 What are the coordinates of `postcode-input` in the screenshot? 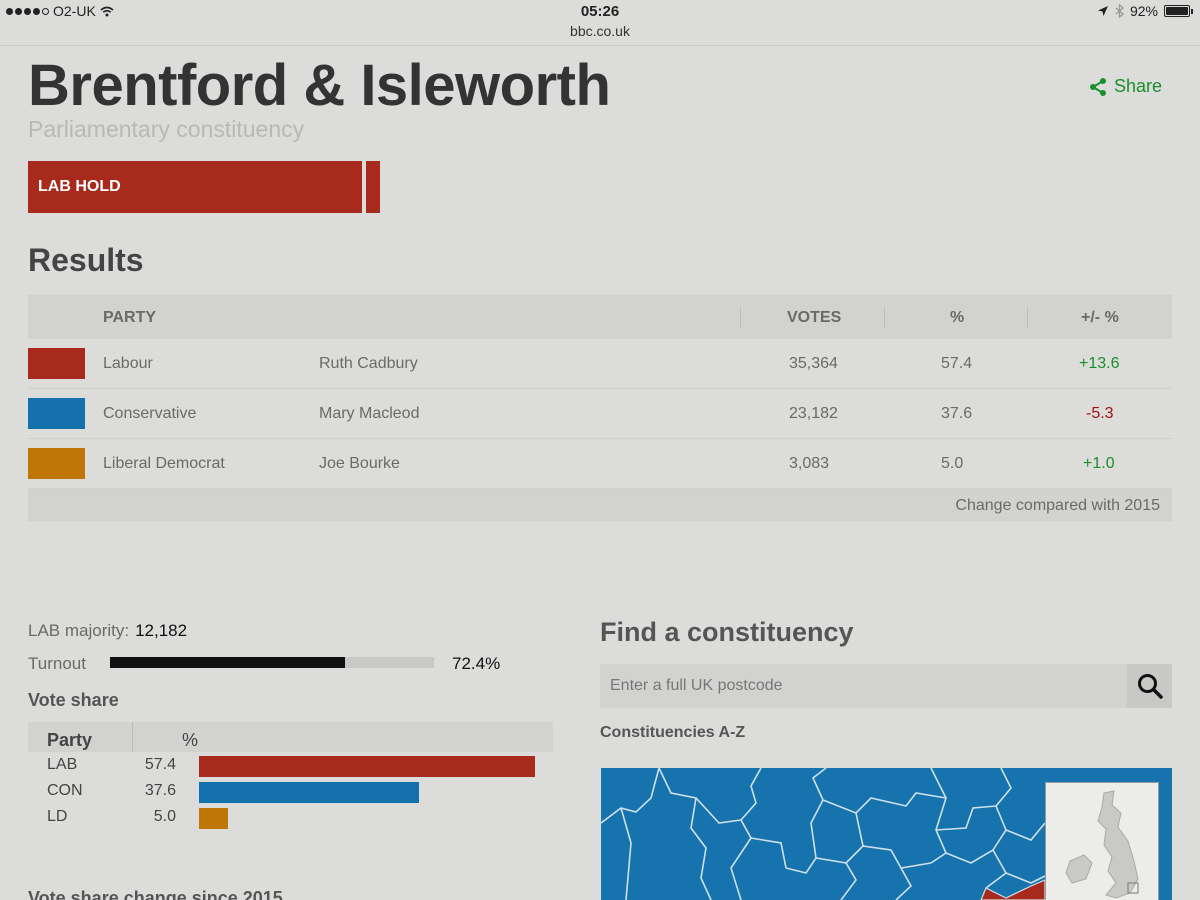 It's located at (863, 686).